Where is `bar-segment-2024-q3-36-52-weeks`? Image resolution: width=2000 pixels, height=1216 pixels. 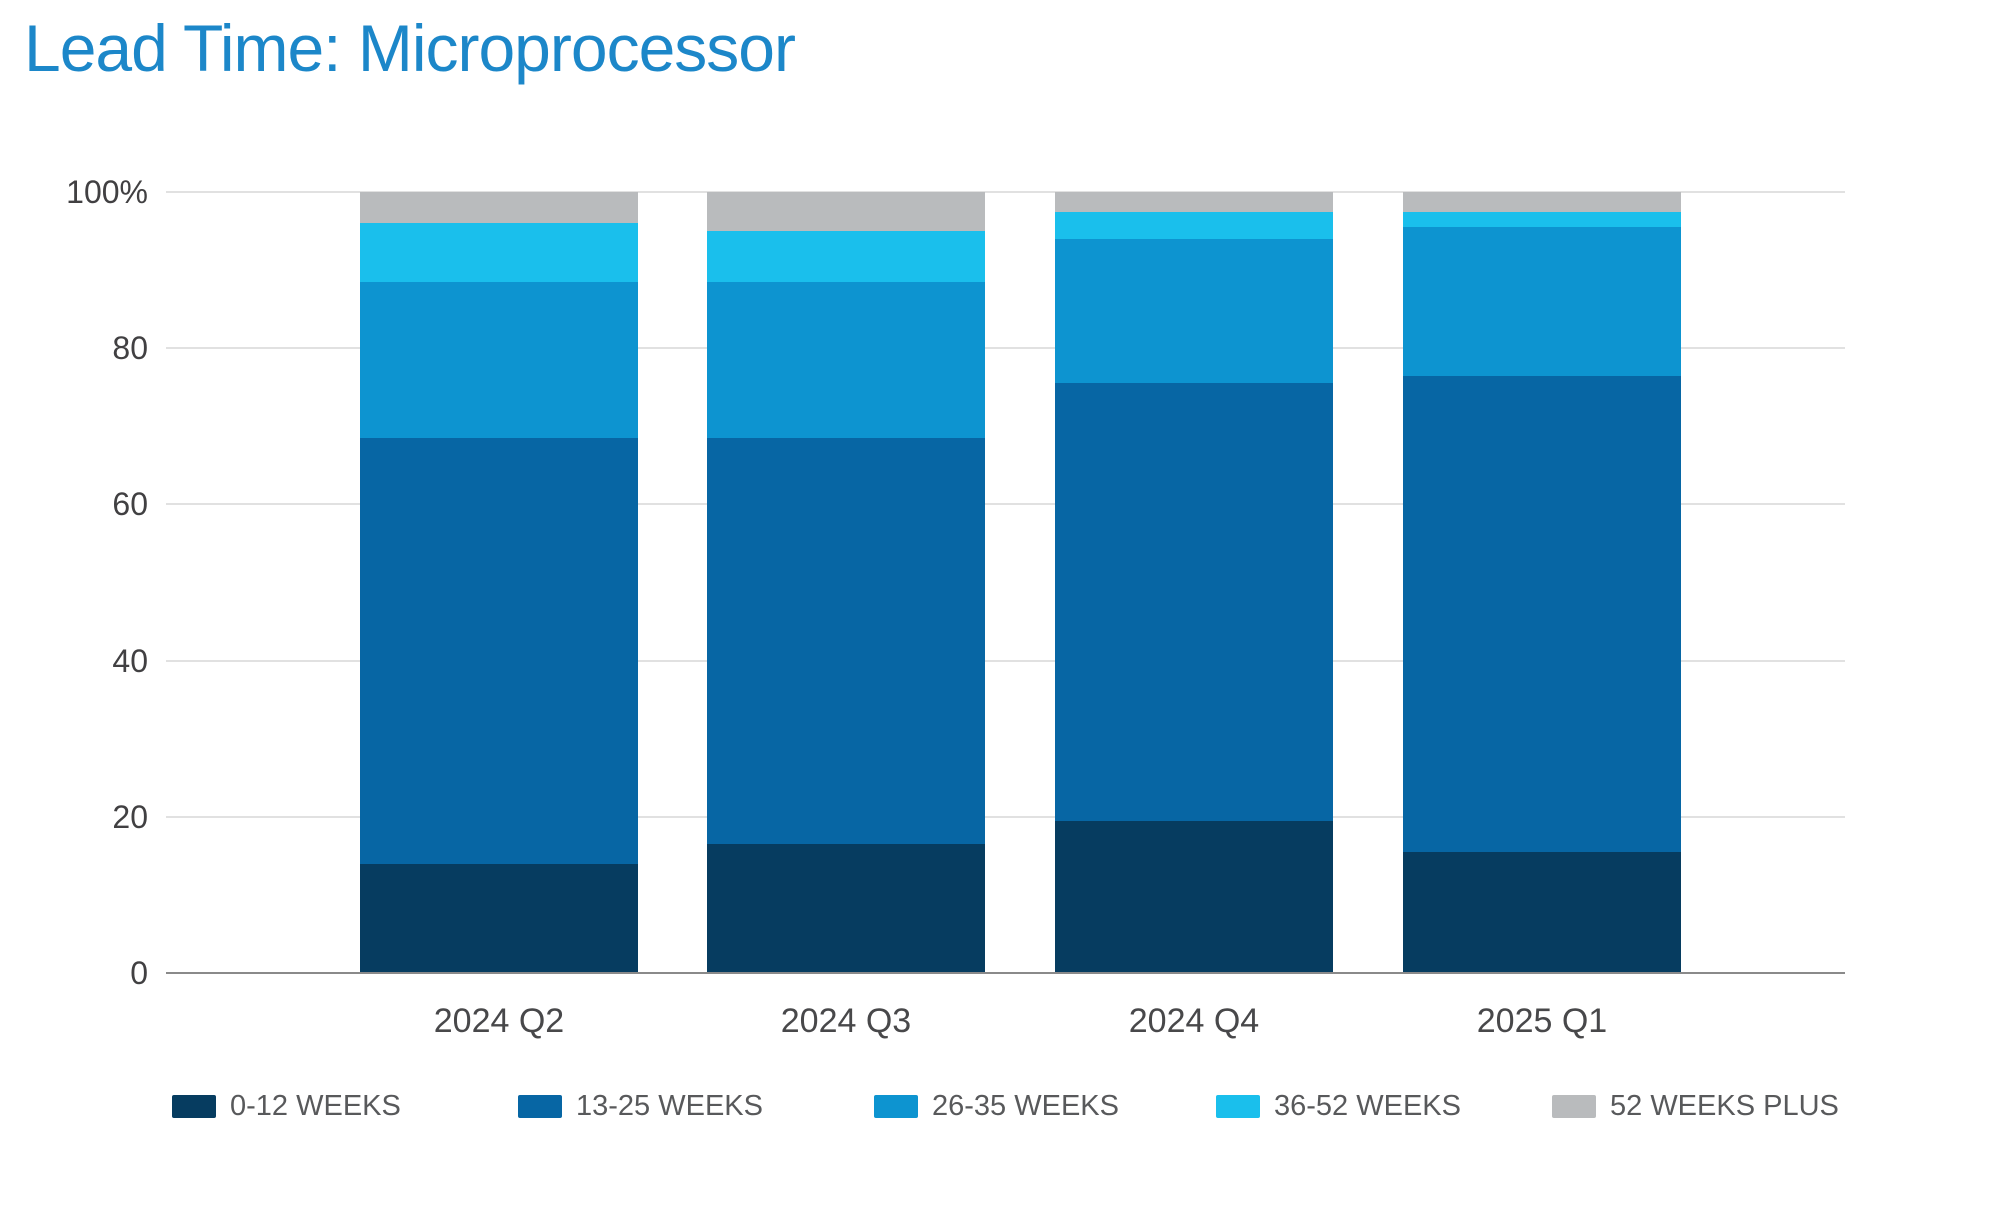 bar-segment-2024-q3-36-52-weeks is located at coordinates (846, 256).